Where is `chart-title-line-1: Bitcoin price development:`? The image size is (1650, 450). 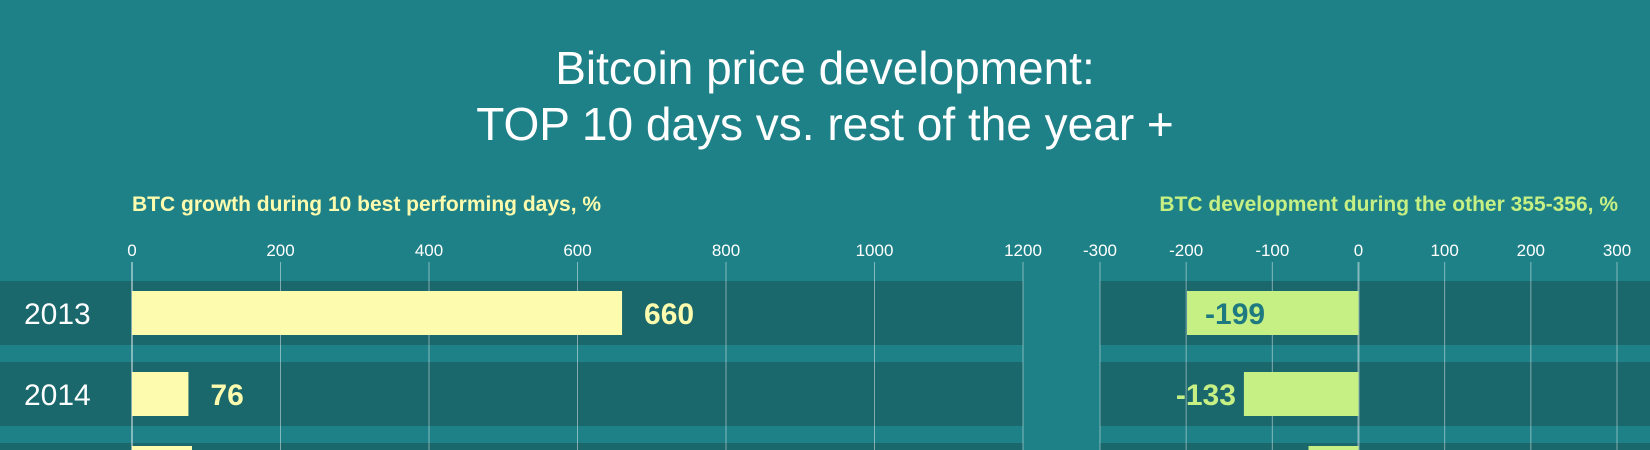 chart-title-line-1: Bitcoin price development: is located at coordinates (825, 68).